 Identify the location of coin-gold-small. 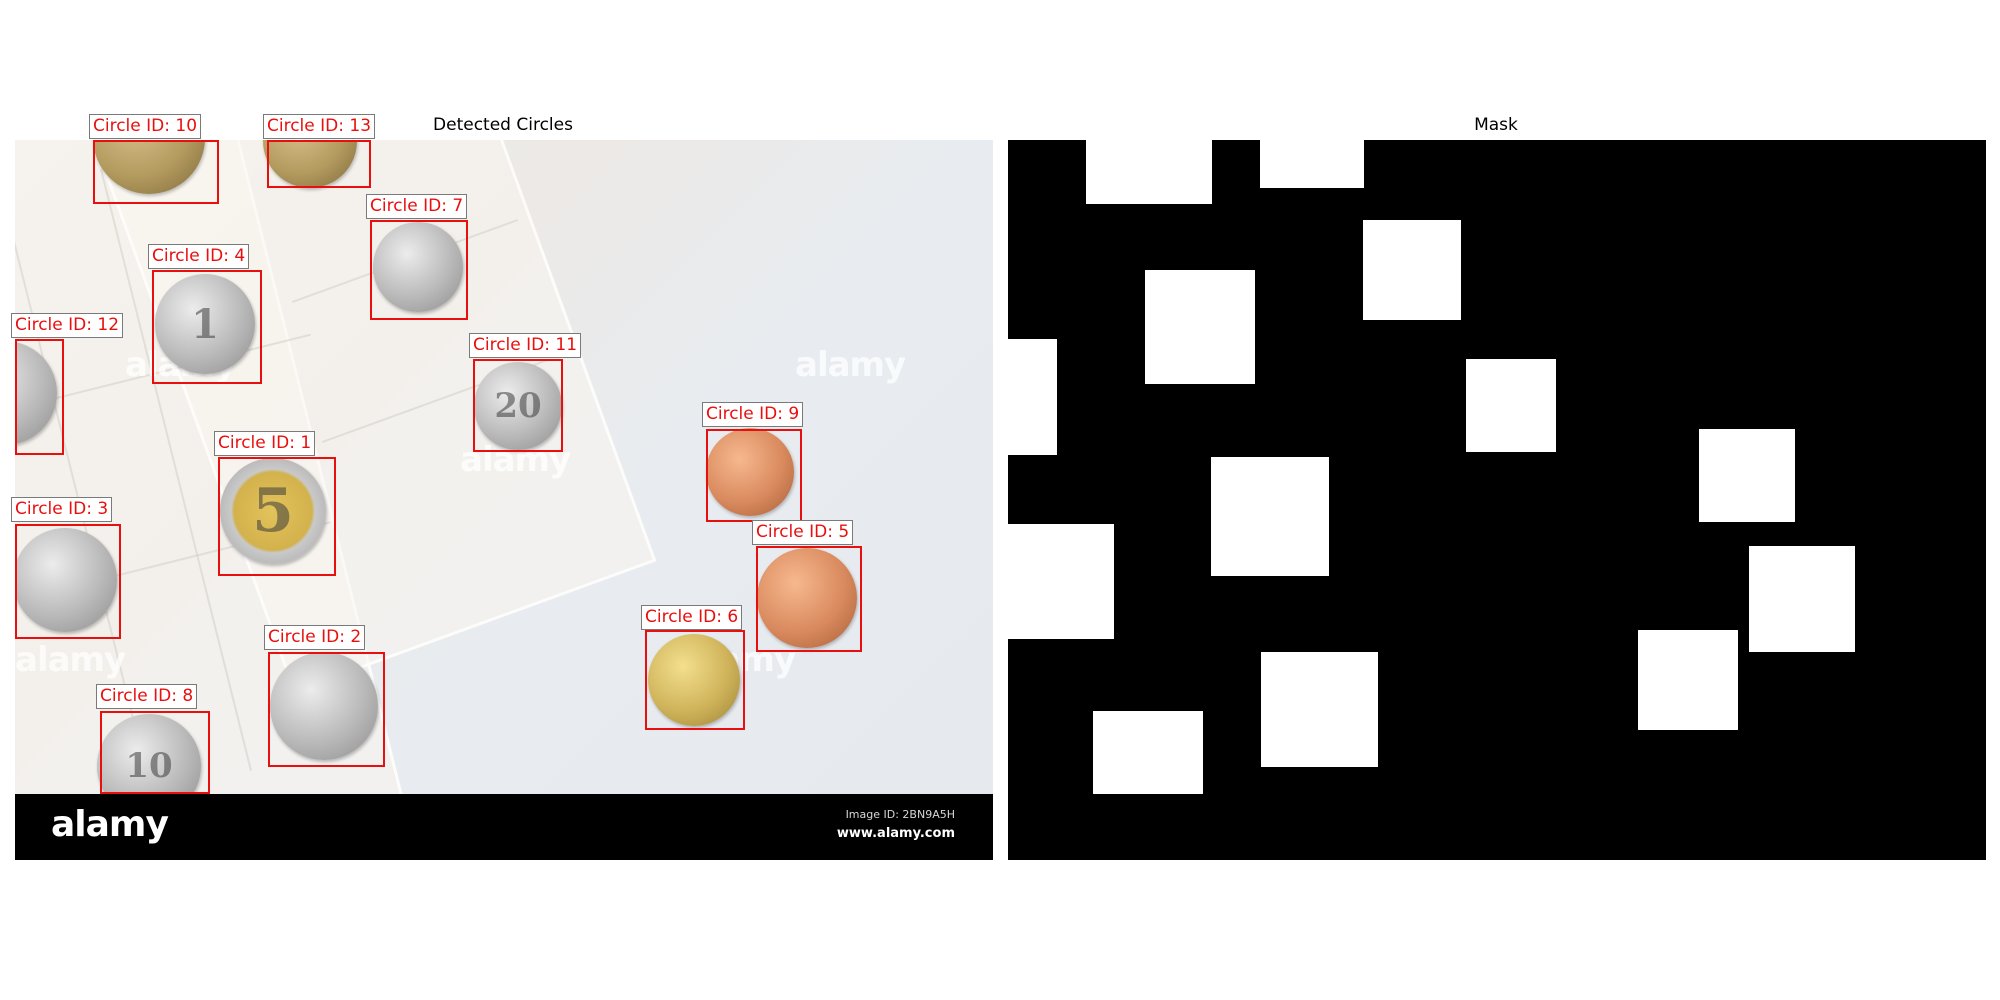
(694, 680).